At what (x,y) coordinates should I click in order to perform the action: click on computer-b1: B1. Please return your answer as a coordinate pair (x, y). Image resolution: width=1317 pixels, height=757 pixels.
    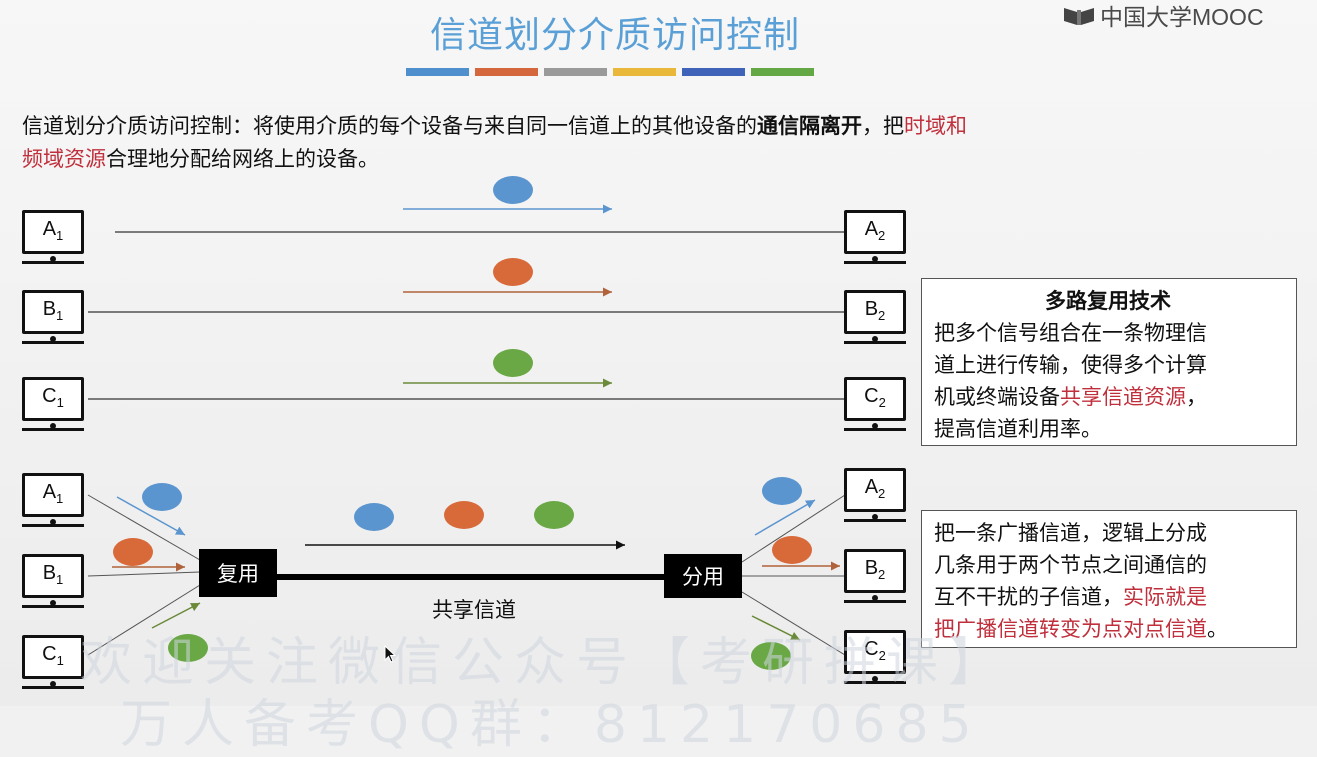
    Looking at the image, I should click on (55, 321).